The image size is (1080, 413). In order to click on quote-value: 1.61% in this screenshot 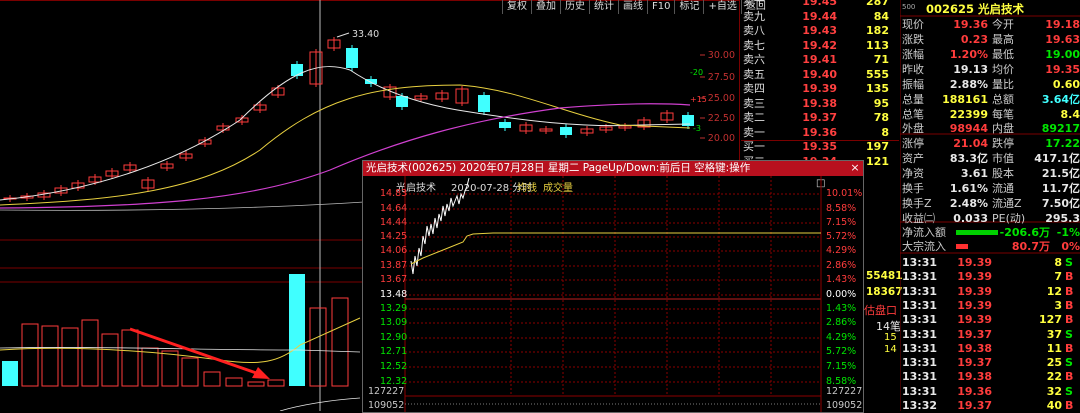, I will do `click(968, 188)`.